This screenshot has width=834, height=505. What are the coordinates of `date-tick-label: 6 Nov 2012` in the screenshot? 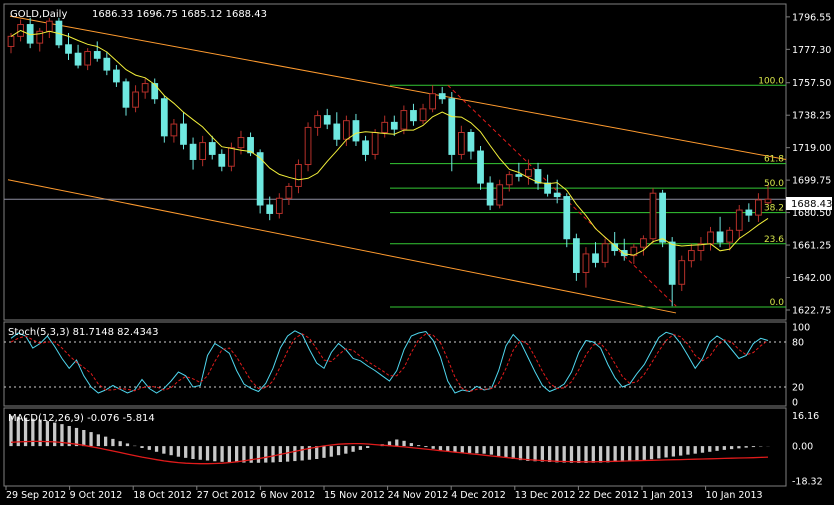 It's located at (287, 495).